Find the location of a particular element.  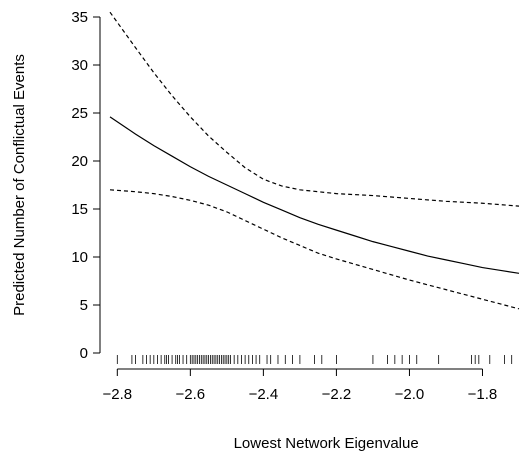

x-axis: −2.8 −2.6 −2.4 −2.2 −2.0 −1.8 is located at coordinates (300, 385).